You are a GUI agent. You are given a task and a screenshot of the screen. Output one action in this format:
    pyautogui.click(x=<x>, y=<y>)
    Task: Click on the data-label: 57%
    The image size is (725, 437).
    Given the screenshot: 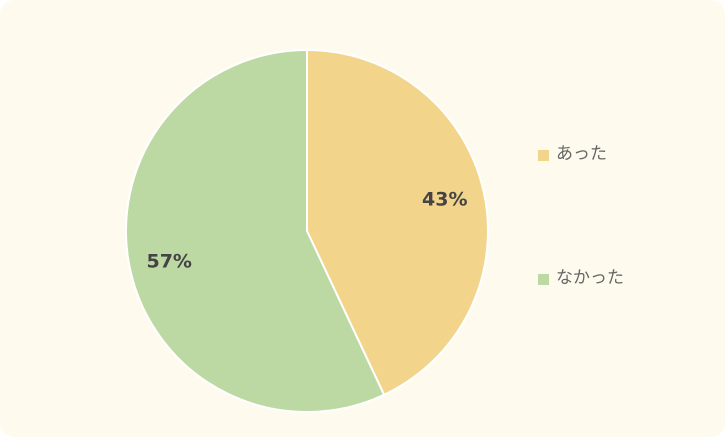 What is the action you would take?
    pyautogui.click(x=168, y=261)
    